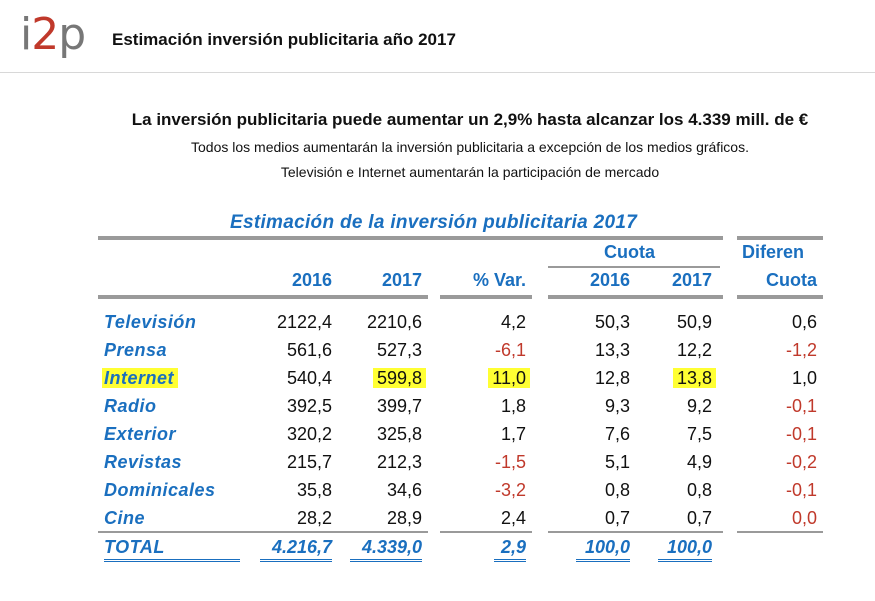  I want to click on table-row: Revistas 215,7 212,3 -1,5 5,1 4,9 -0,2, so click(437, 462).